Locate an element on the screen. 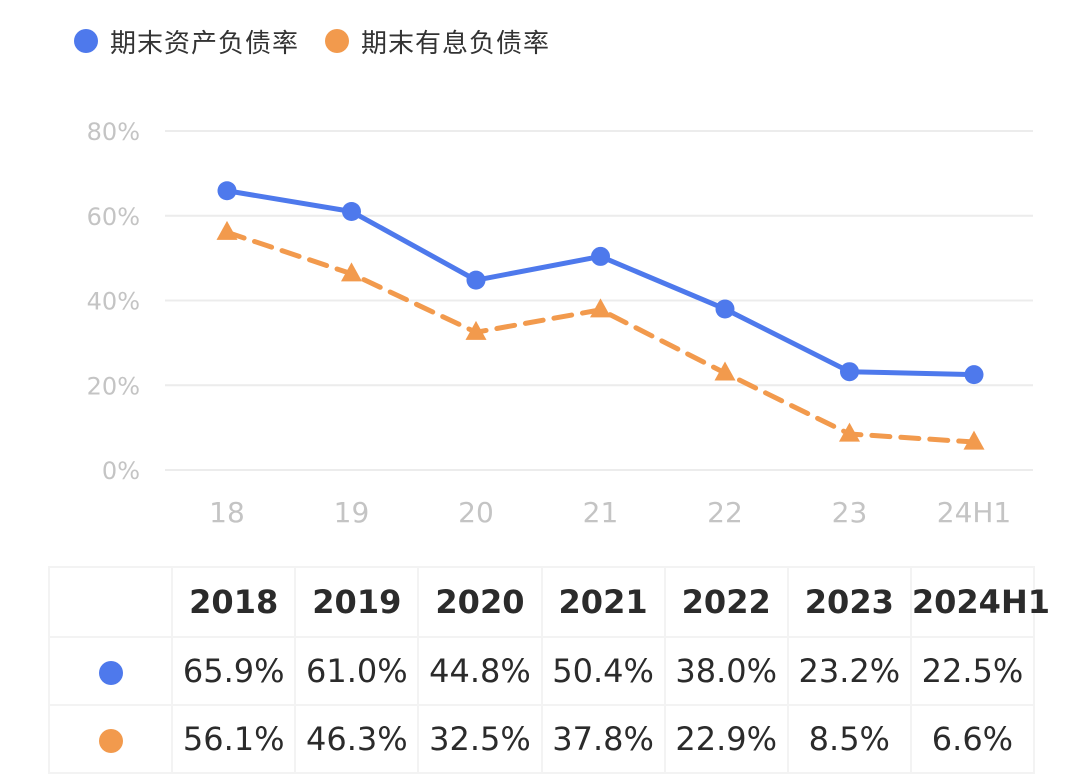  row-dot-asset-liability is located at coordinates (110, 673).